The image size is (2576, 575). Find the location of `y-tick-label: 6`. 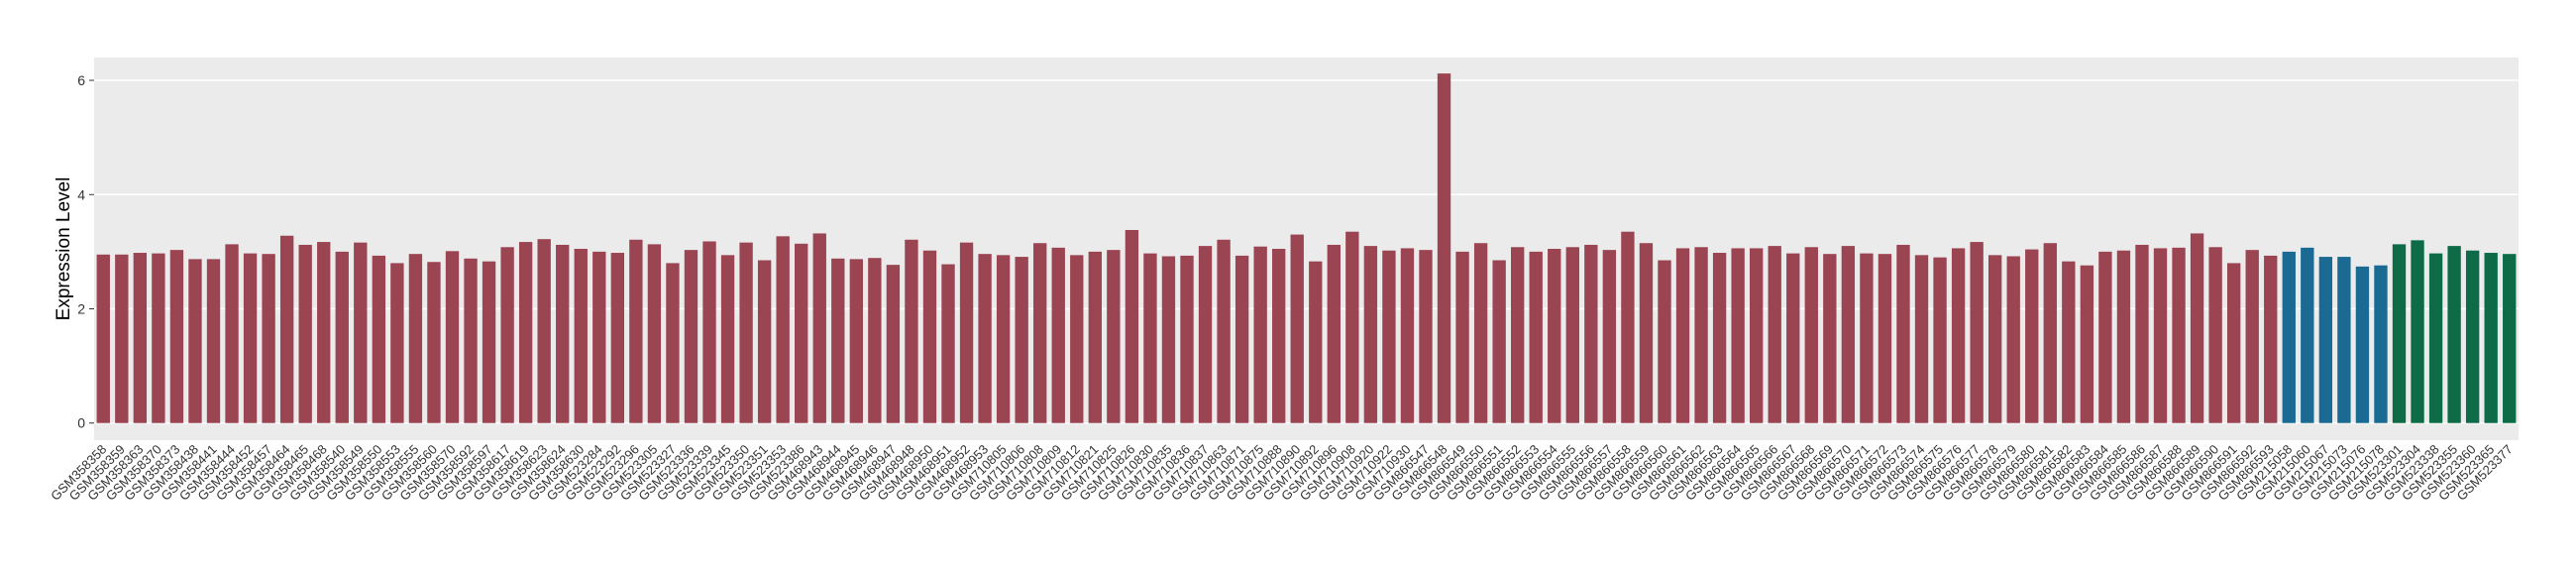

y-tick-label: 6 is located at coordinates (81, 80).